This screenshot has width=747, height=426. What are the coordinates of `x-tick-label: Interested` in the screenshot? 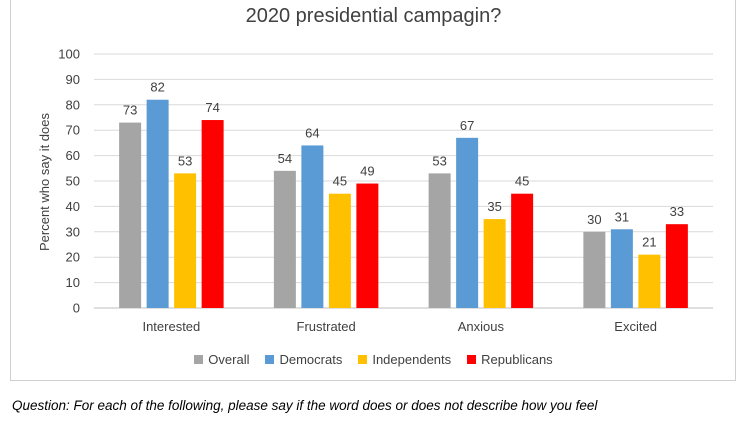 It's located at (171, 326).